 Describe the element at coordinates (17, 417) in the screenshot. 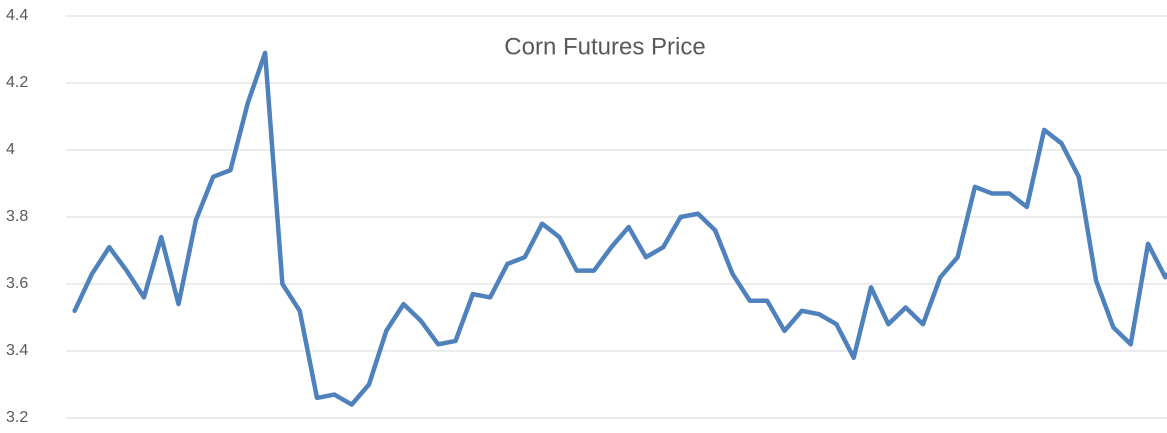

I see `y-tick-label: 3.2` at that location.